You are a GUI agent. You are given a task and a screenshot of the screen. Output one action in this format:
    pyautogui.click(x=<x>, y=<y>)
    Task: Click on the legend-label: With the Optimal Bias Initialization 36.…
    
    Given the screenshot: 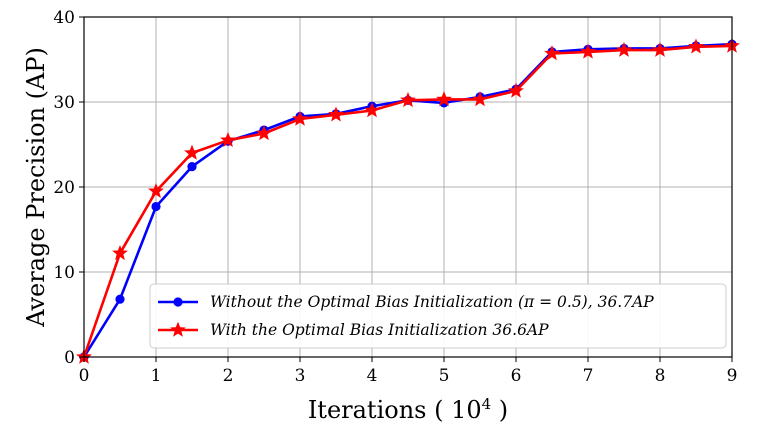 What is the action you would take?
    pyautogui.click(x=379, y=330)
    